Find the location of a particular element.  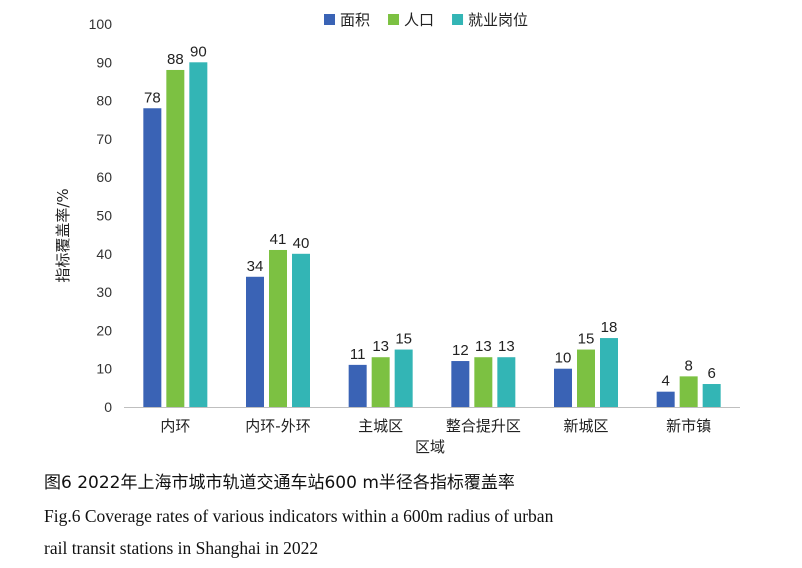

data-label: 40 is located at coordinates (301, 243).